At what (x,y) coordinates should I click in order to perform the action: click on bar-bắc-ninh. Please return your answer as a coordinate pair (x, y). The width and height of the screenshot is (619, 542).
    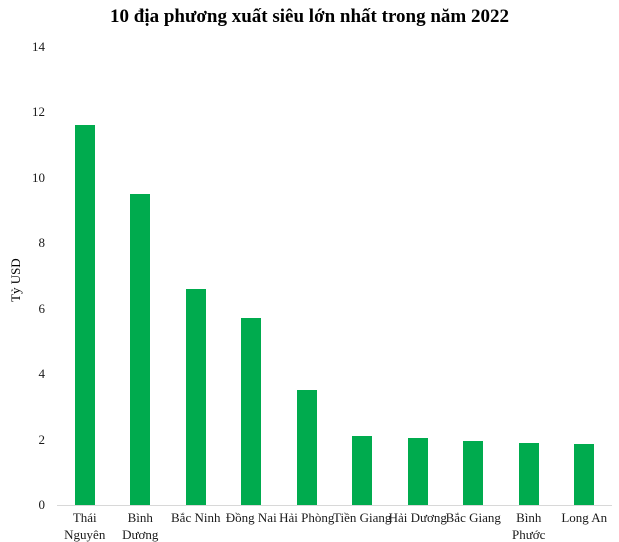
    Looking at the image, I should click on (195, 396).